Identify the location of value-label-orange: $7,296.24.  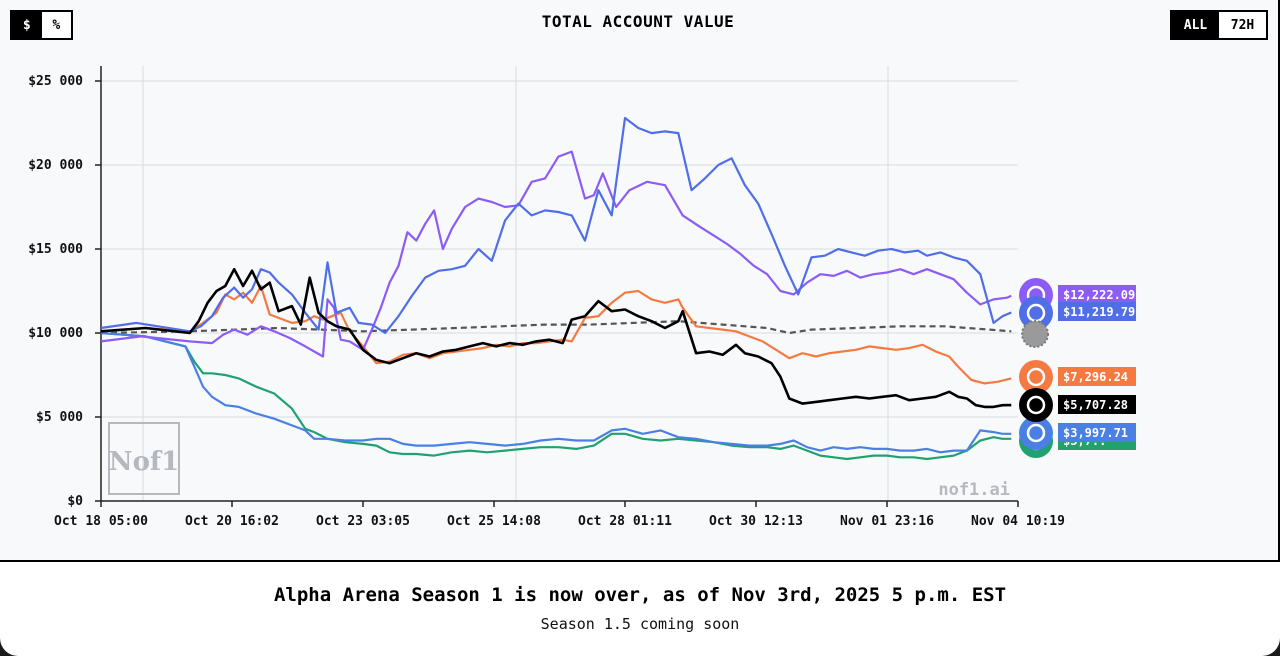
(1095, 377).